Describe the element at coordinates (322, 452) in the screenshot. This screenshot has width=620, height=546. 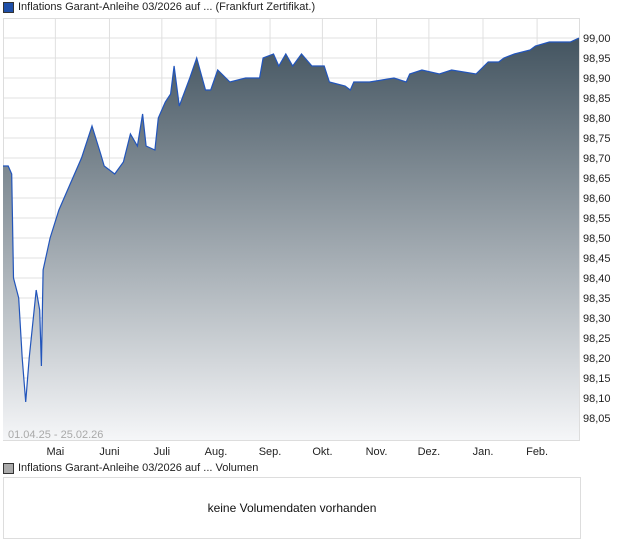
I see `x-tick-label: Okt.` at that location.